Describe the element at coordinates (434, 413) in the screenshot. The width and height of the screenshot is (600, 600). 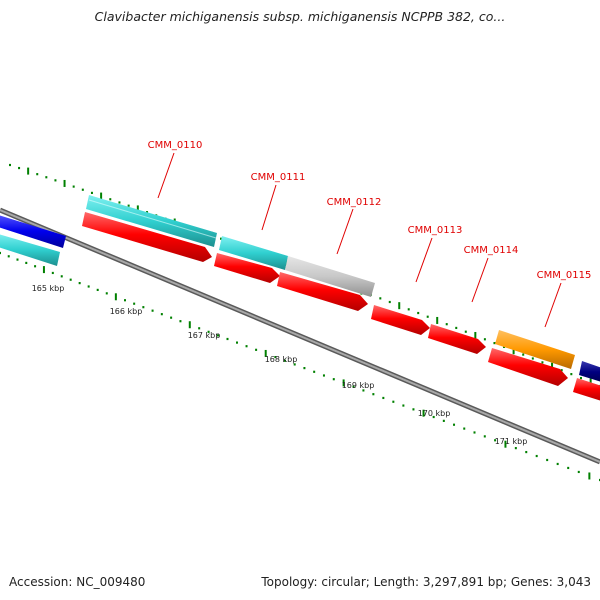
I see `tick-label-170: 170 kbp` at that location.